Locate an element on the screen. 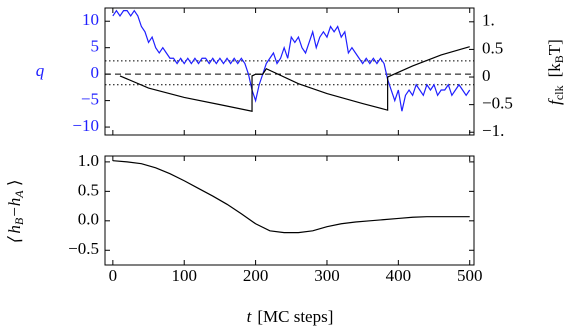  label-part: clk is located at coordinates (559, 92).